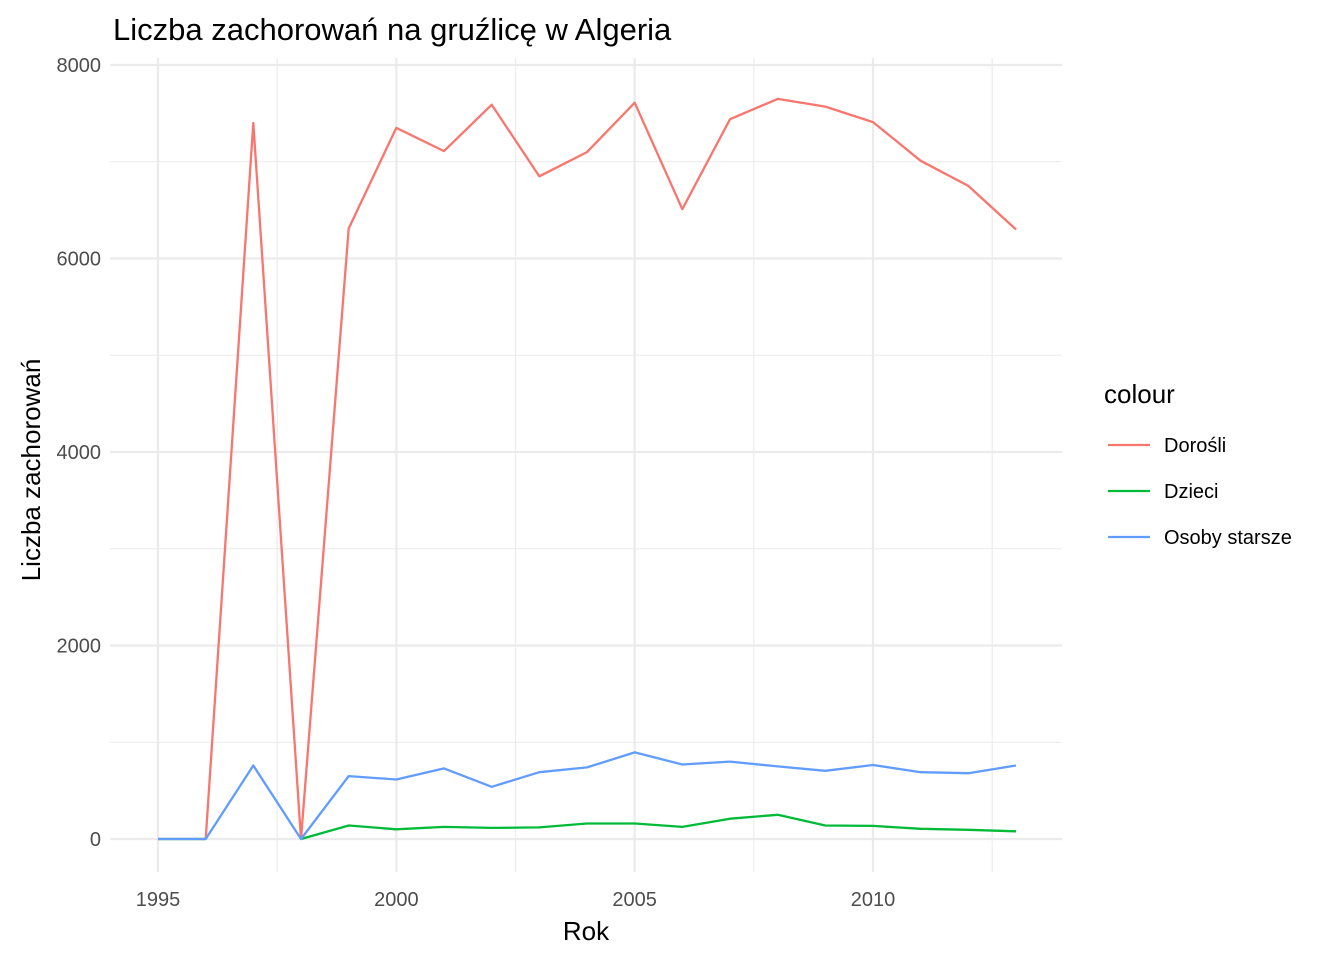 This screenshot has width=1344, height=960. Describe the element at coordinates (873, 900) in the screenshot. I see `x-tick-label: 2010` at that location.